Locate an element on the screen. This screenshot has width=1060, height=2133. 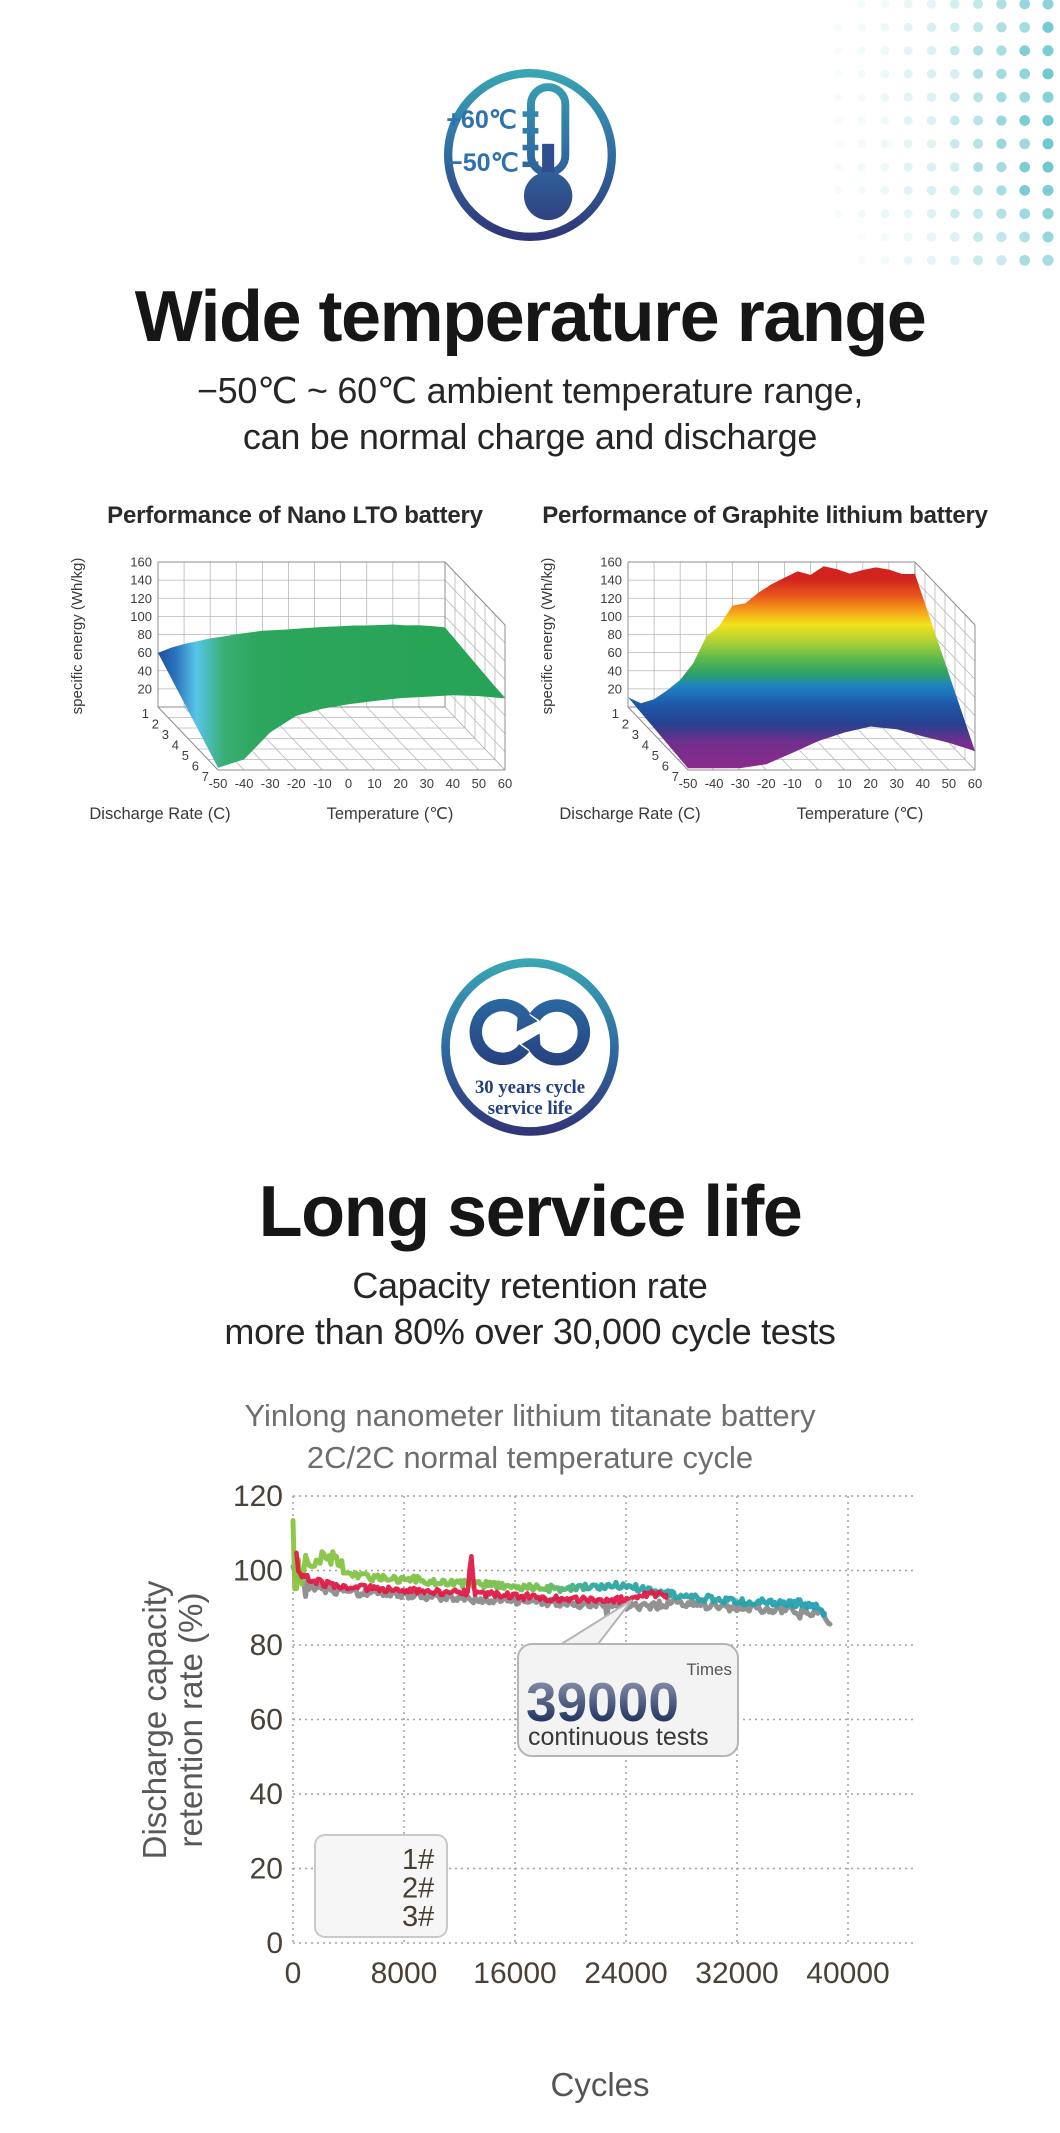
right-loop is located at coordinates (559, 1032).